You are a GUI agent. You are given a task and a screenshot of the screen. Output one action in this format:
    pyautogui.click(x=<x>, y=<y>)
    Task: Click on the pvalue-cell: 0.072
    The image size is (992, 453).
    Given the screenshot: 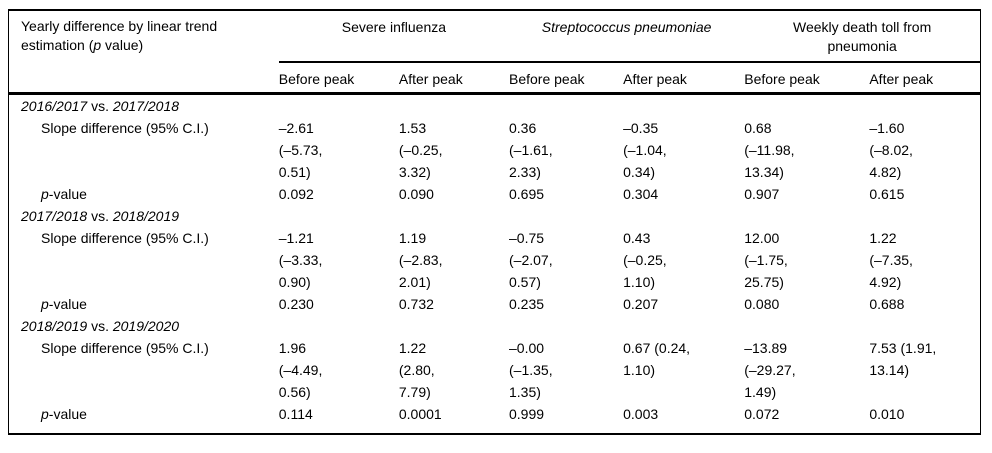 What is the action you would take?
    pyautogui.click(x=762, y=413)
    